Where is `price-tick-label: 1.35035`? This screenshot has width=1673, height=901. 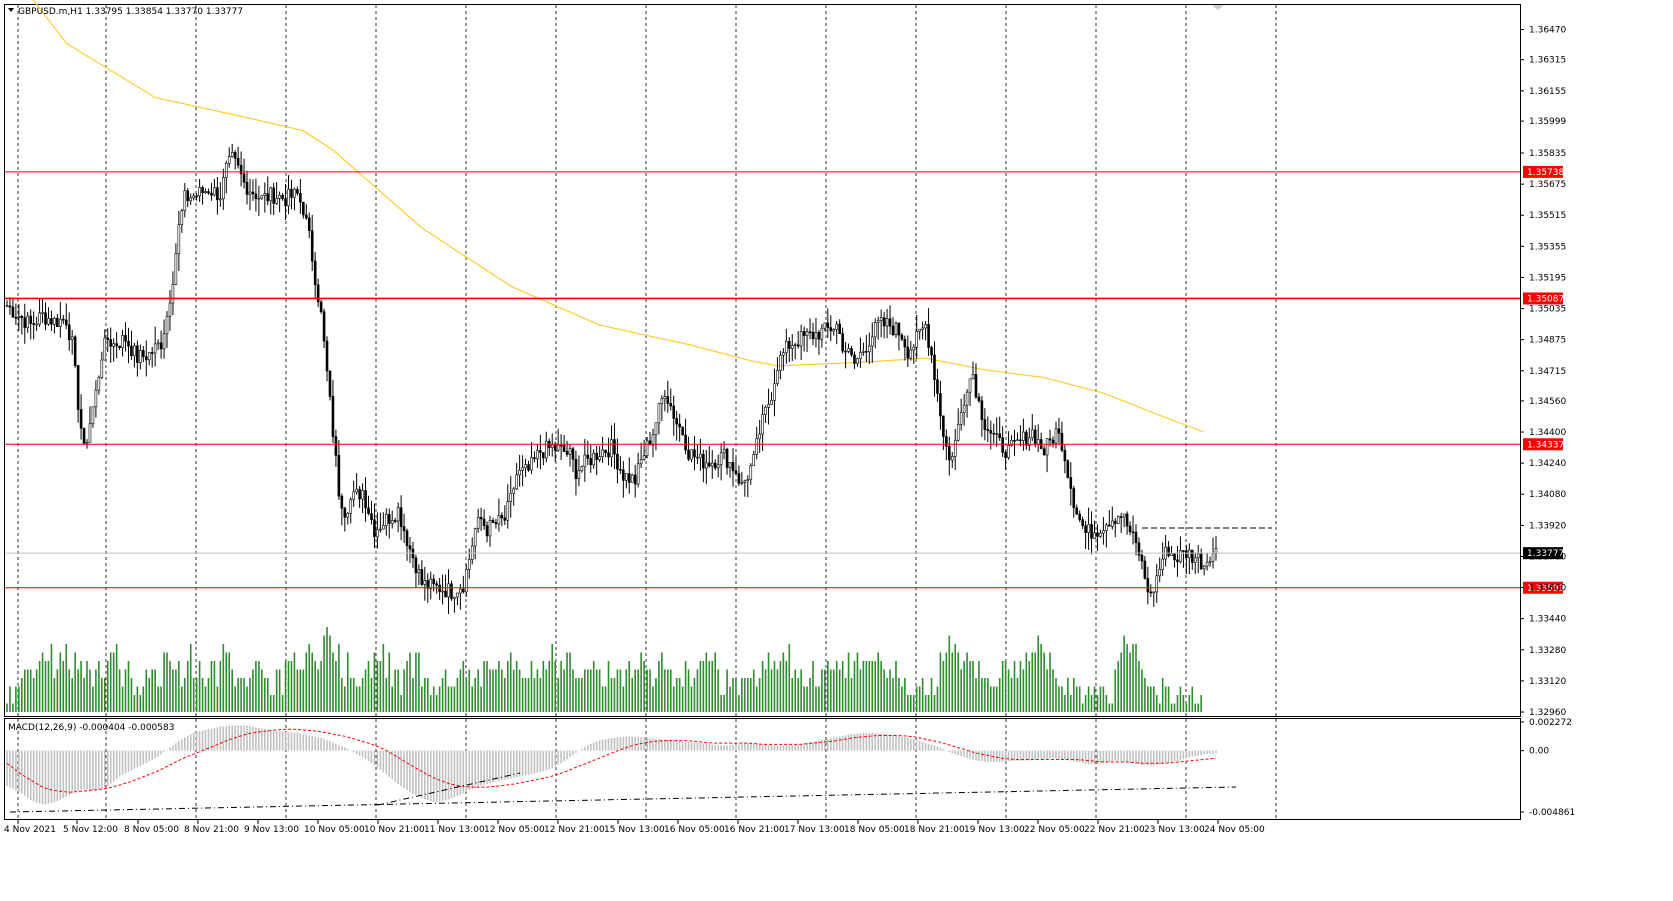
price-tick-label: 1.35035 is located at coordinates (1547, 310).